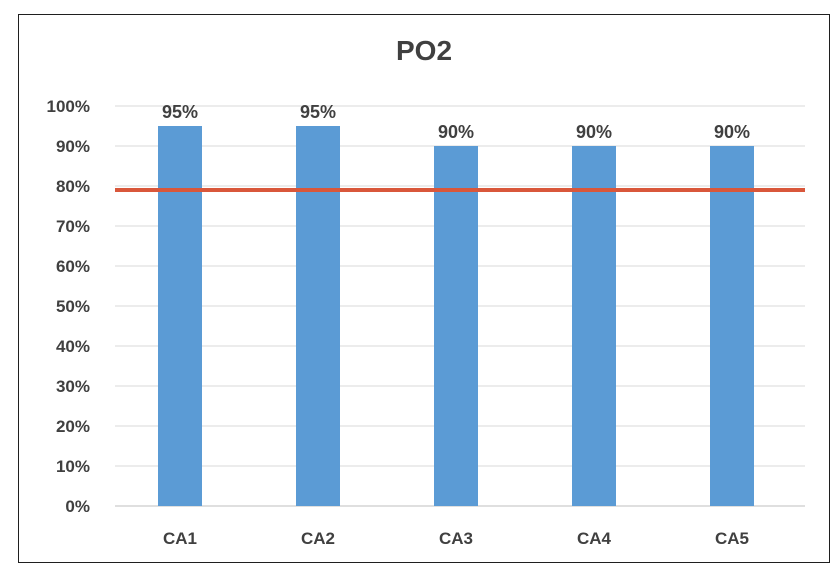  What do you see at coordinates (73, 346) in the screenshot?
I see `y-tick-label: 40%` at bounding box center [73, 346].